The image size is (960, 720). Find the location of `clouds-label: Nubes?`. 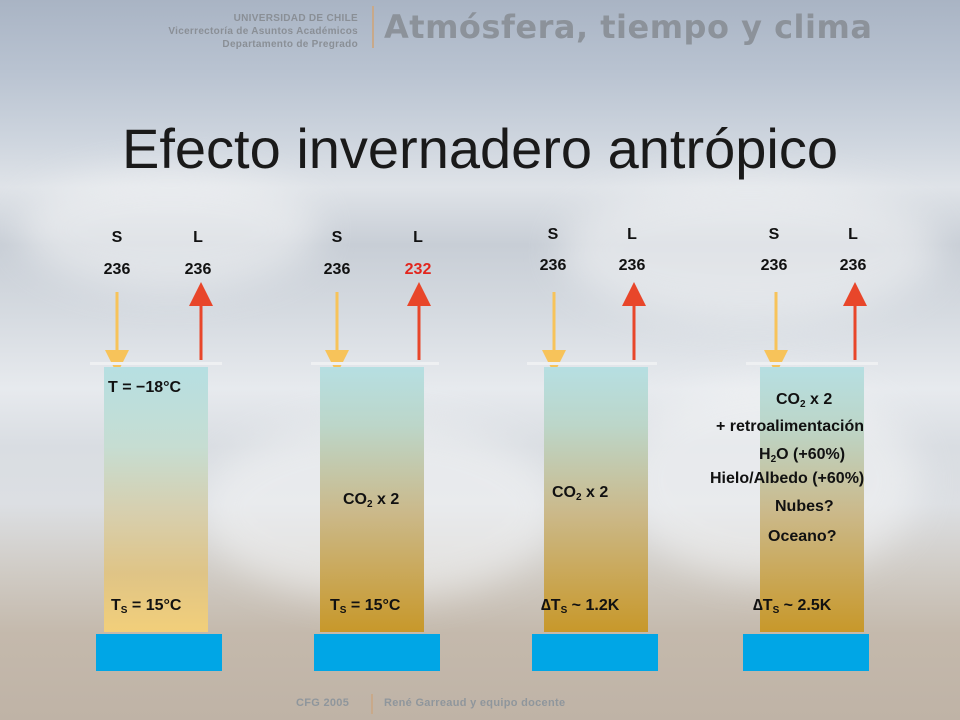

clouds-label: Nubes? is located at coordinates (804, 506).